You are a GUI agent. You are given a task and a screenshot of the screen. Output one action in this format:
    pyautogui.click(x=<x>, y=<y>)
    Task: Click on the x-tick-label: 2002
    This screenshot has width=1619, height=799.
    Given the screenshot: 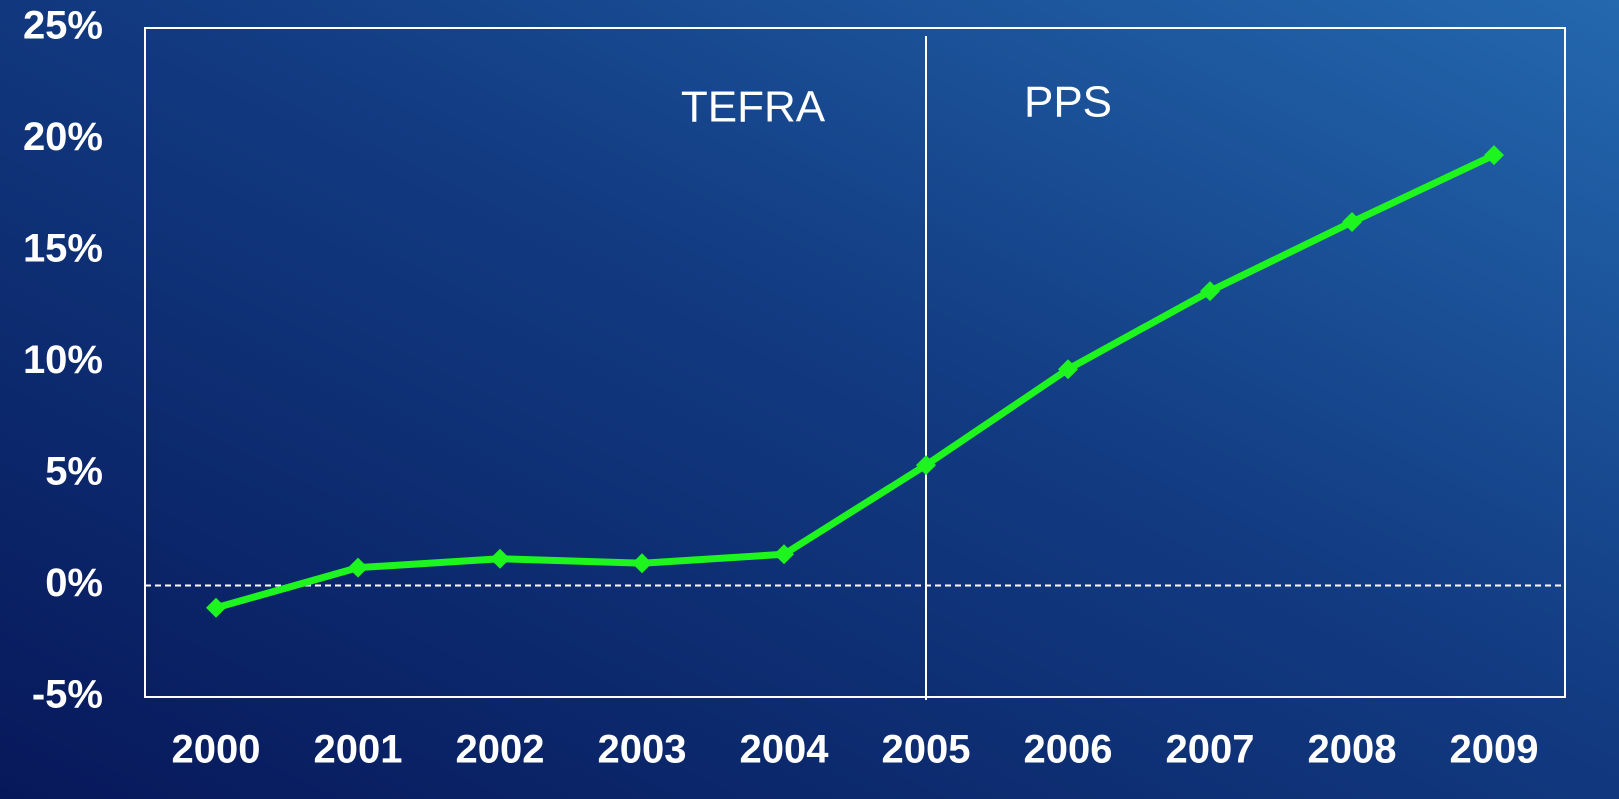 What is the action you would take?
    pyautogui.click(x=500, y=750)
    